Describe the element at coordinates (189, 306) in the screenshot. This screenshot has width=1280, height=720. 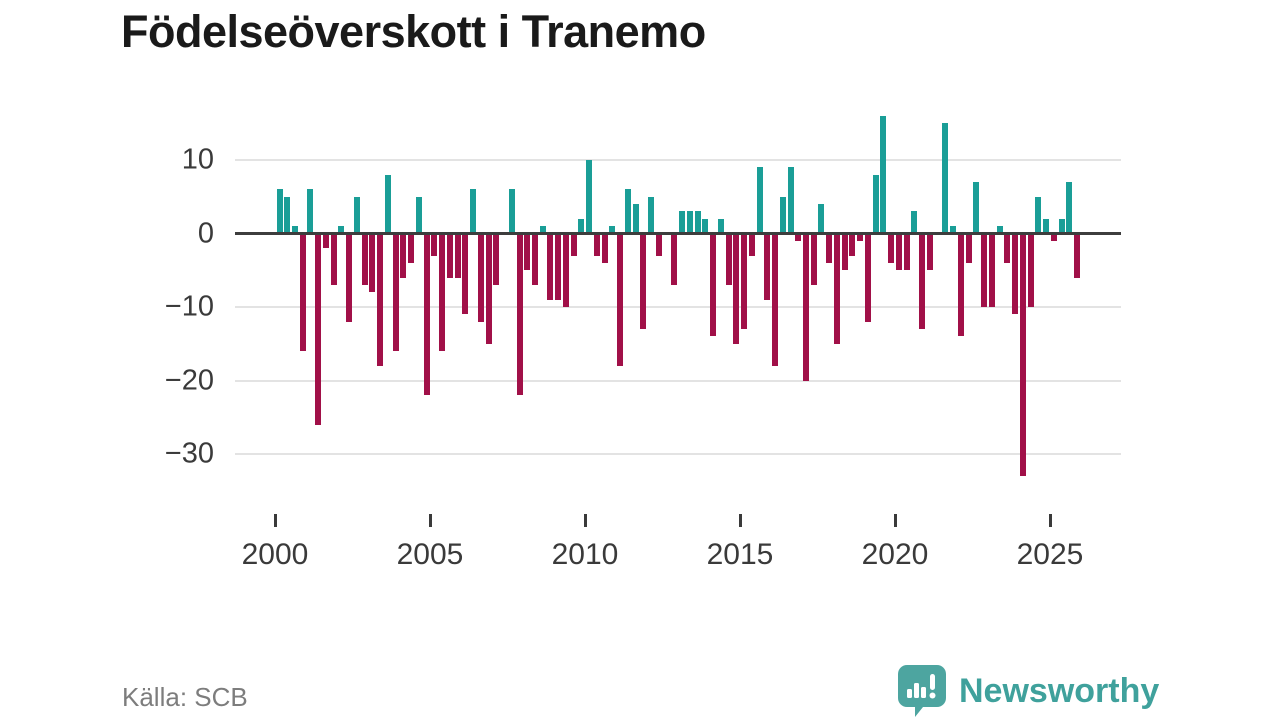
I see `y-tick-label: −10` at that location.